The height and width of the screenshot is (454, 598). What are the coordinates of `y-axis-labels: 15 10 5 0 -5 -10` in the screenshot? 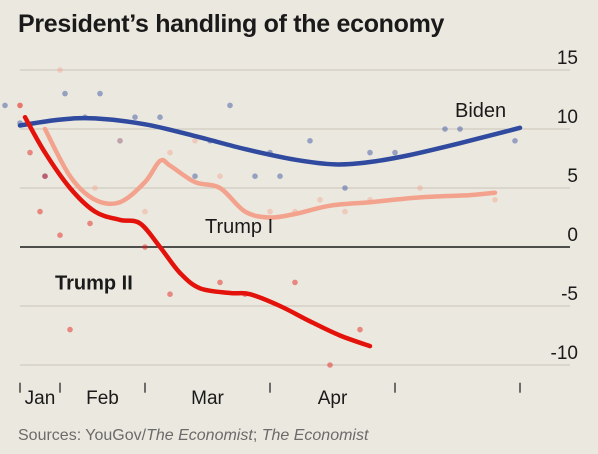 It's located at (564, 206).